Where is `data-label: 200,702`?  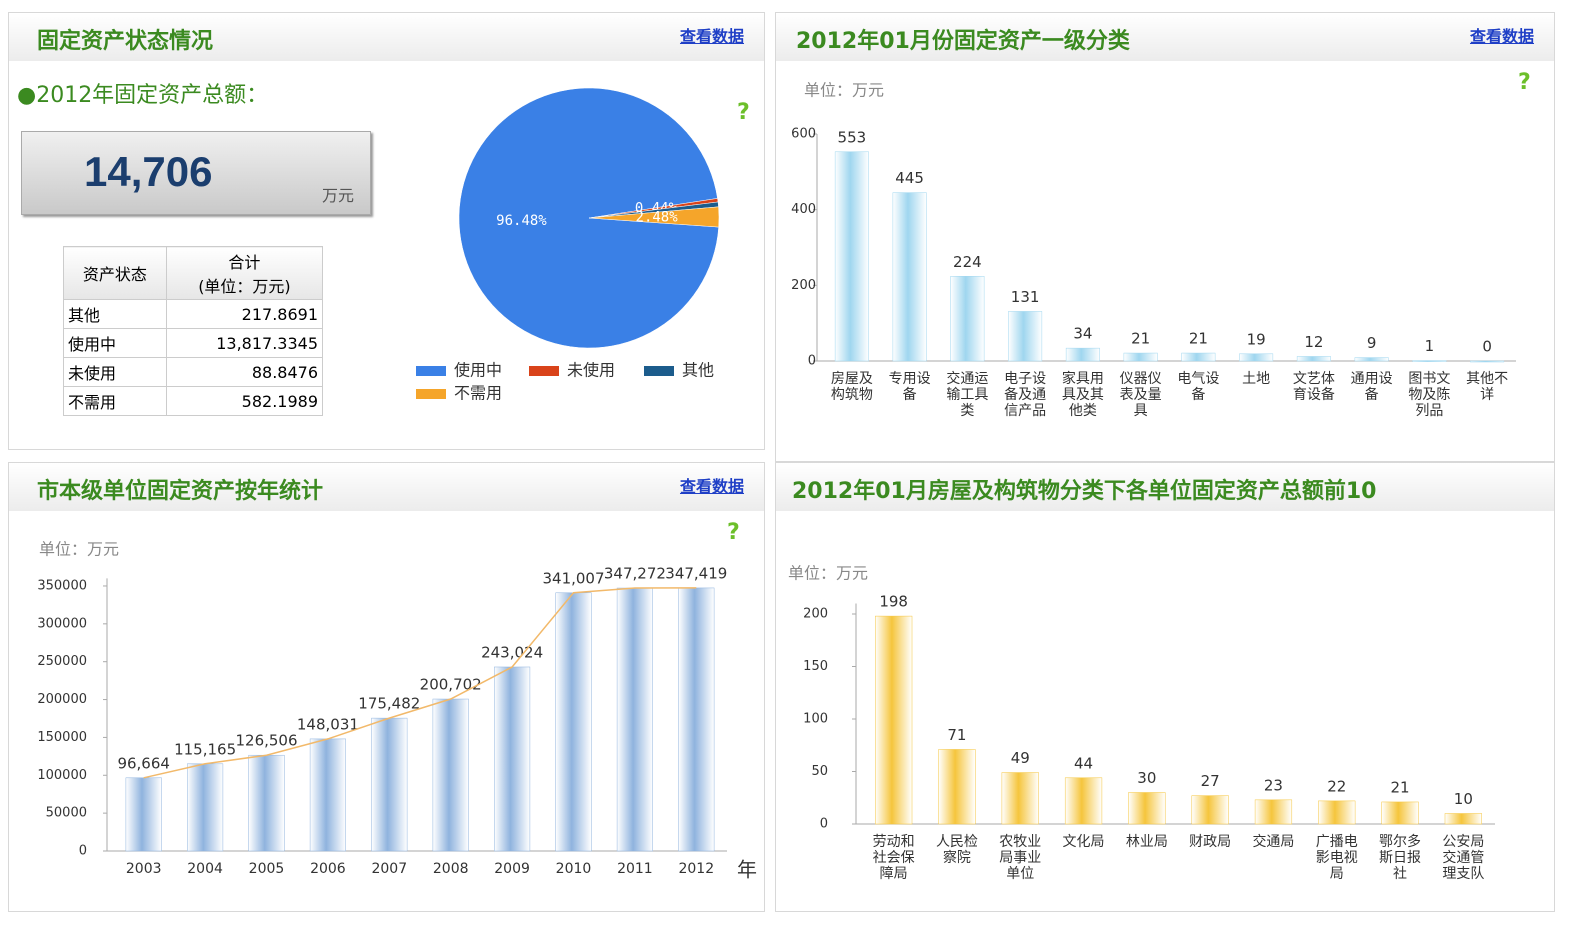
data-label: 200,702 is located at coordinates (451, 685).